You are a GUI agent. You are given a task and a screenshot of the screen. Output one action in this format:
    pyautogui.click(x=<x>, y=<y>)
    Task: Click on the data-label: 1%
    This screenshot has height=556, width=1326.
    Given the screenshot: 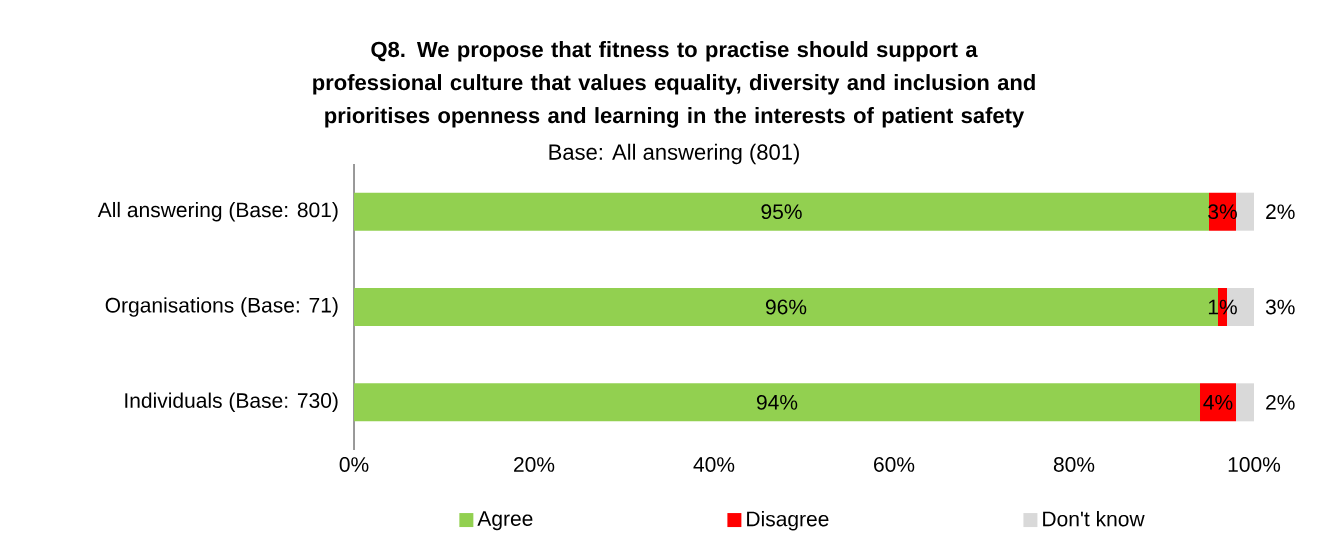 What is the action you would take?
    pyautogui.click(x=1222, y=307)
    